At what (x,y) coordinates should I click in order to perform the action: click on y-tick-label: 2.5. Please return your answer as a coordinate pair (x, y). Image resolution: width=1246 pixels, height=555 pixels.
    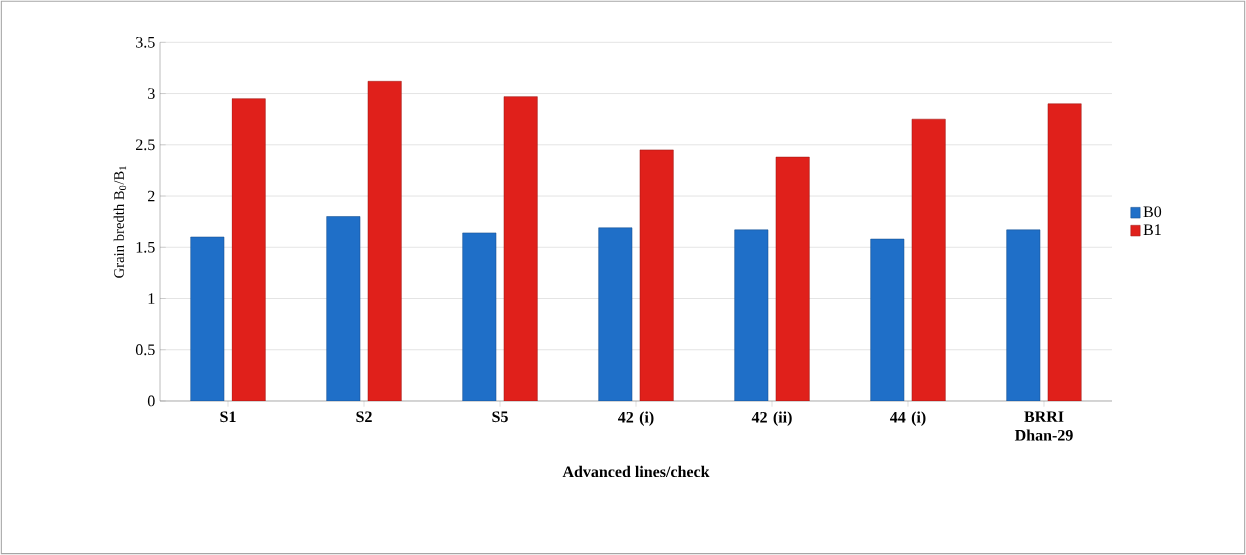
    Looking at the image, I should click on (145, 145).